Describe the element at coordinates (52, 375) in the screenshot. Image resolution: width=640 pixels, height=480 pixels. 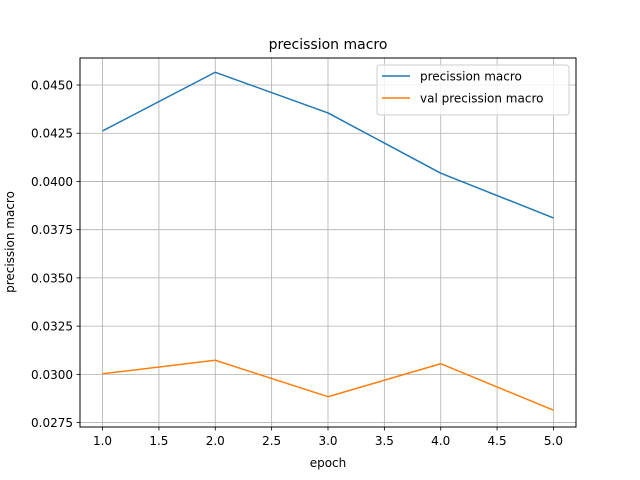
I see `y-tick-label: 0.0300` at that location.